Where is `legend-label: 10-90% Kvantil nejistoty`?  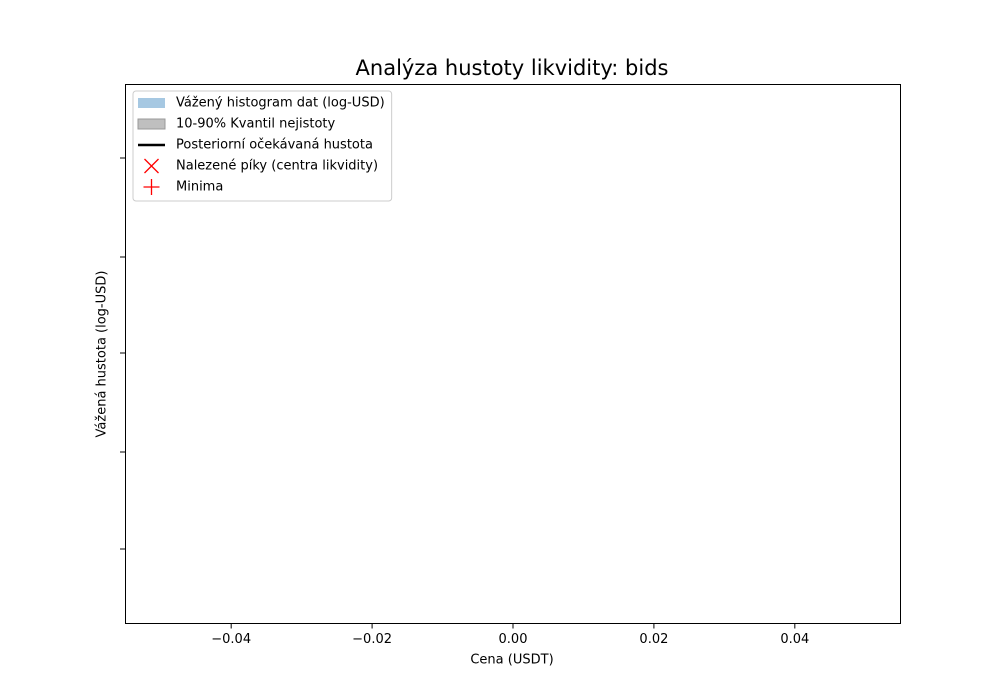
legend-label: 10-90% Kvantil nejistoty is located at coordinates (256, 124).